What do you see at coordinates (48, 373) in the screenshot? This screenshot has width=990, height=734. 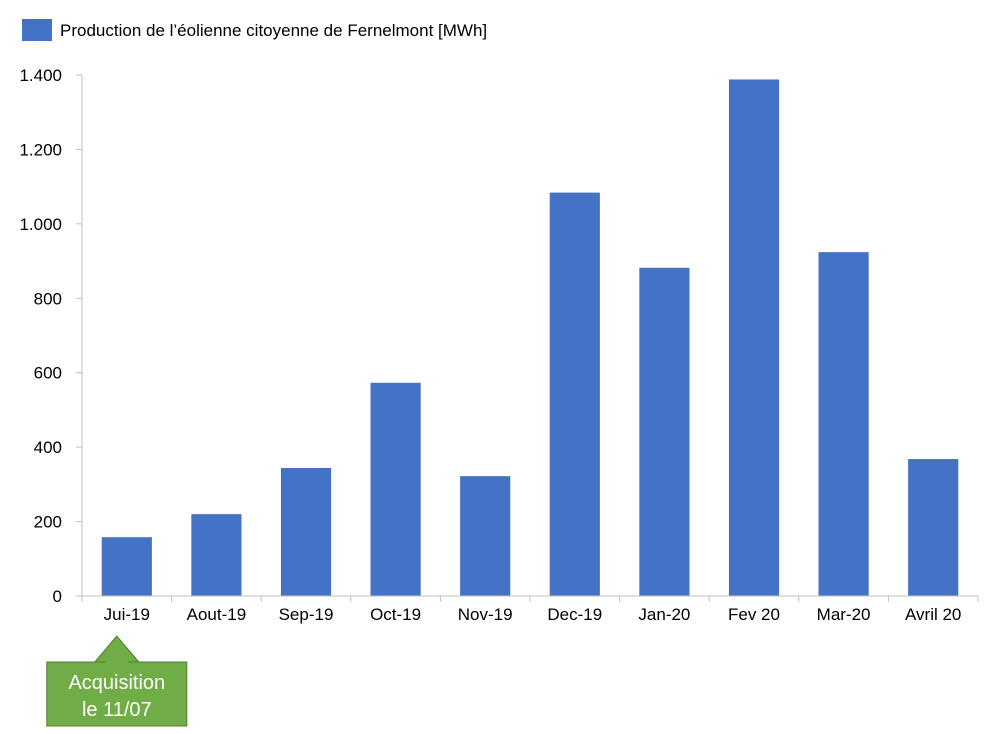 I see `y-tick-label: 600` at bounding box center [48, 373].